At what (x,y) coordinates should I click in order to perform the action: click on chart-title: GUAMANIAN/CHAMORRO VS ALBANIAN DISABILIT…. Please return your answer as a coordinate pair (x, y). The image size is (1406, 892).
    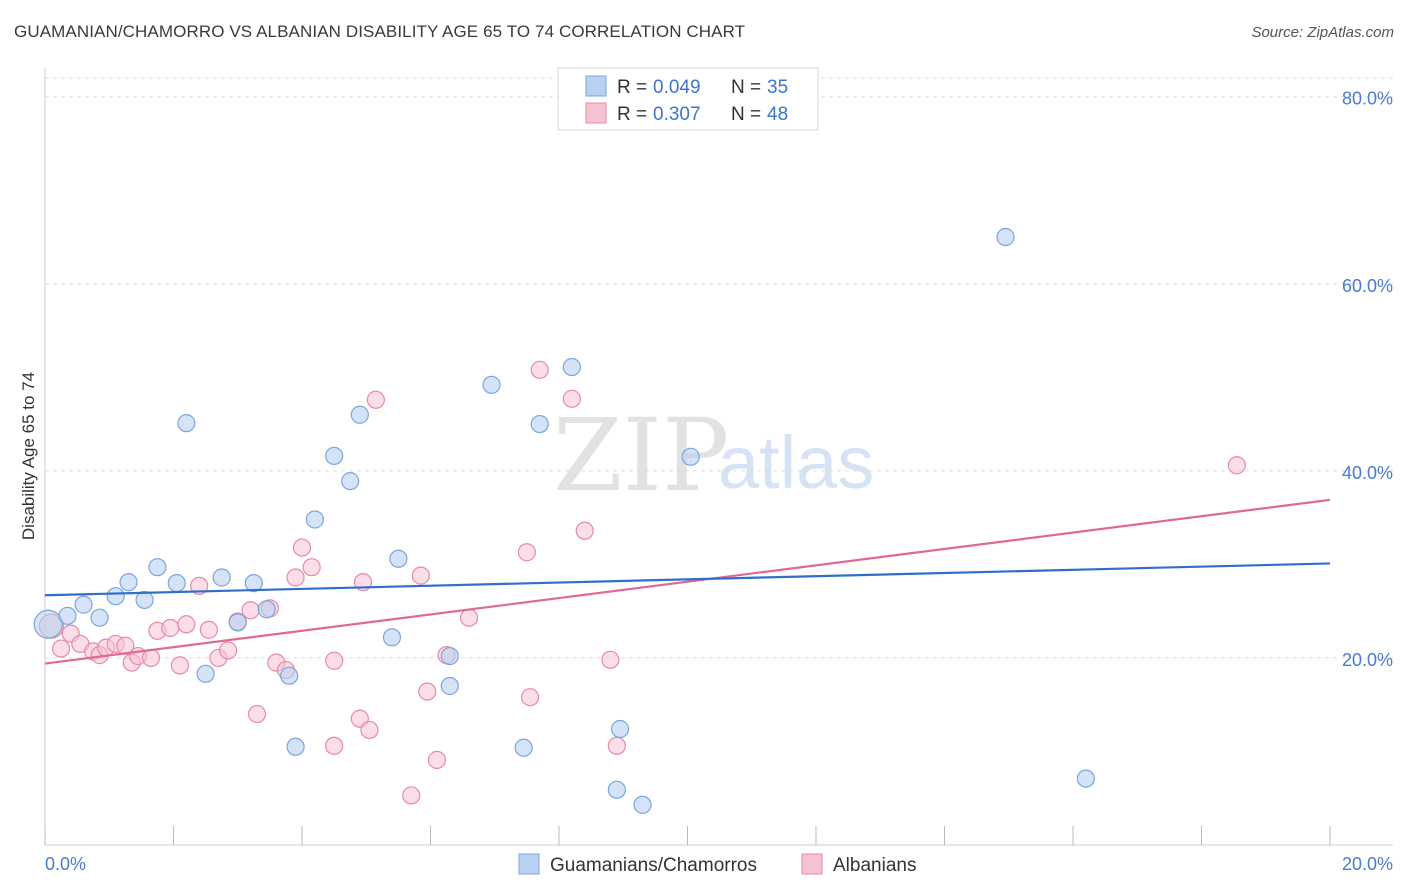
    Looking at the image, I should click on (380, 31).